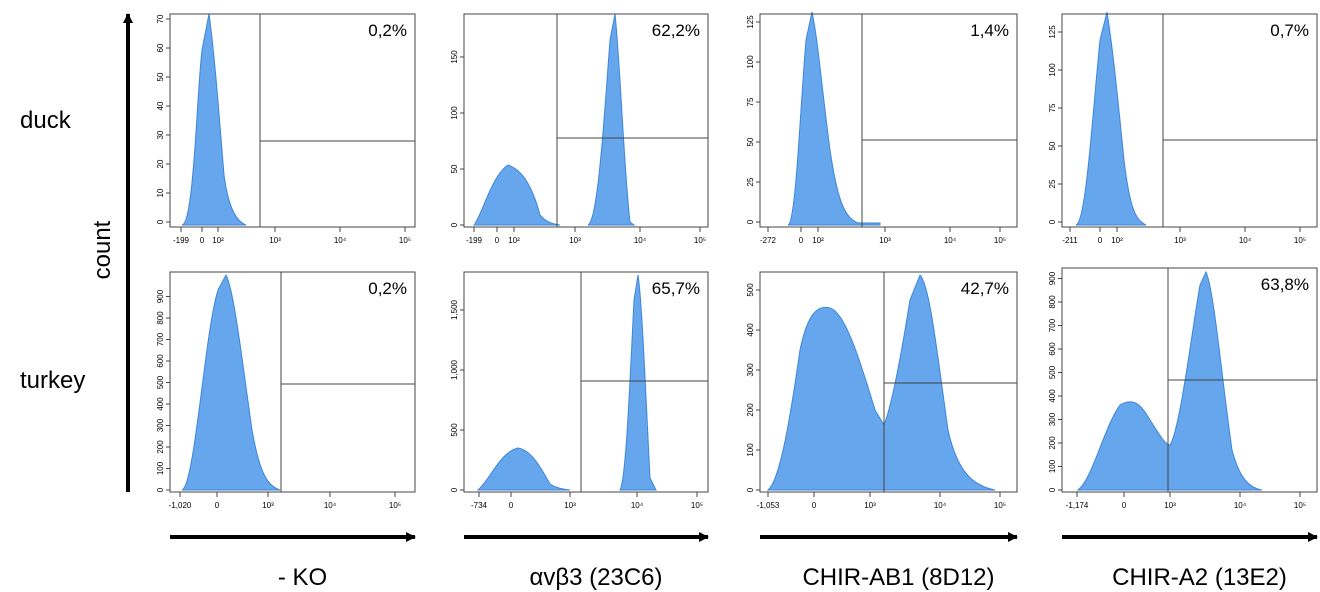 This screenshot has width=1320, height=592. What do you see at coordinates (750, 101) in the screenshot?
I see `y-tick-label: 75` at bounding box center [750, 101].